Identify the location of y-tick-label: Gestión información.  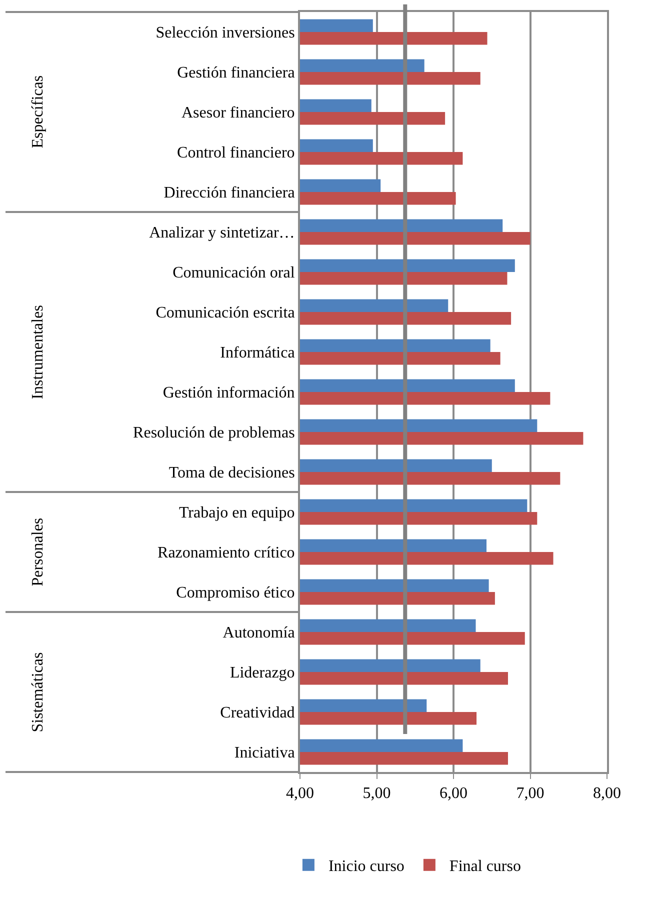
(228, 393).